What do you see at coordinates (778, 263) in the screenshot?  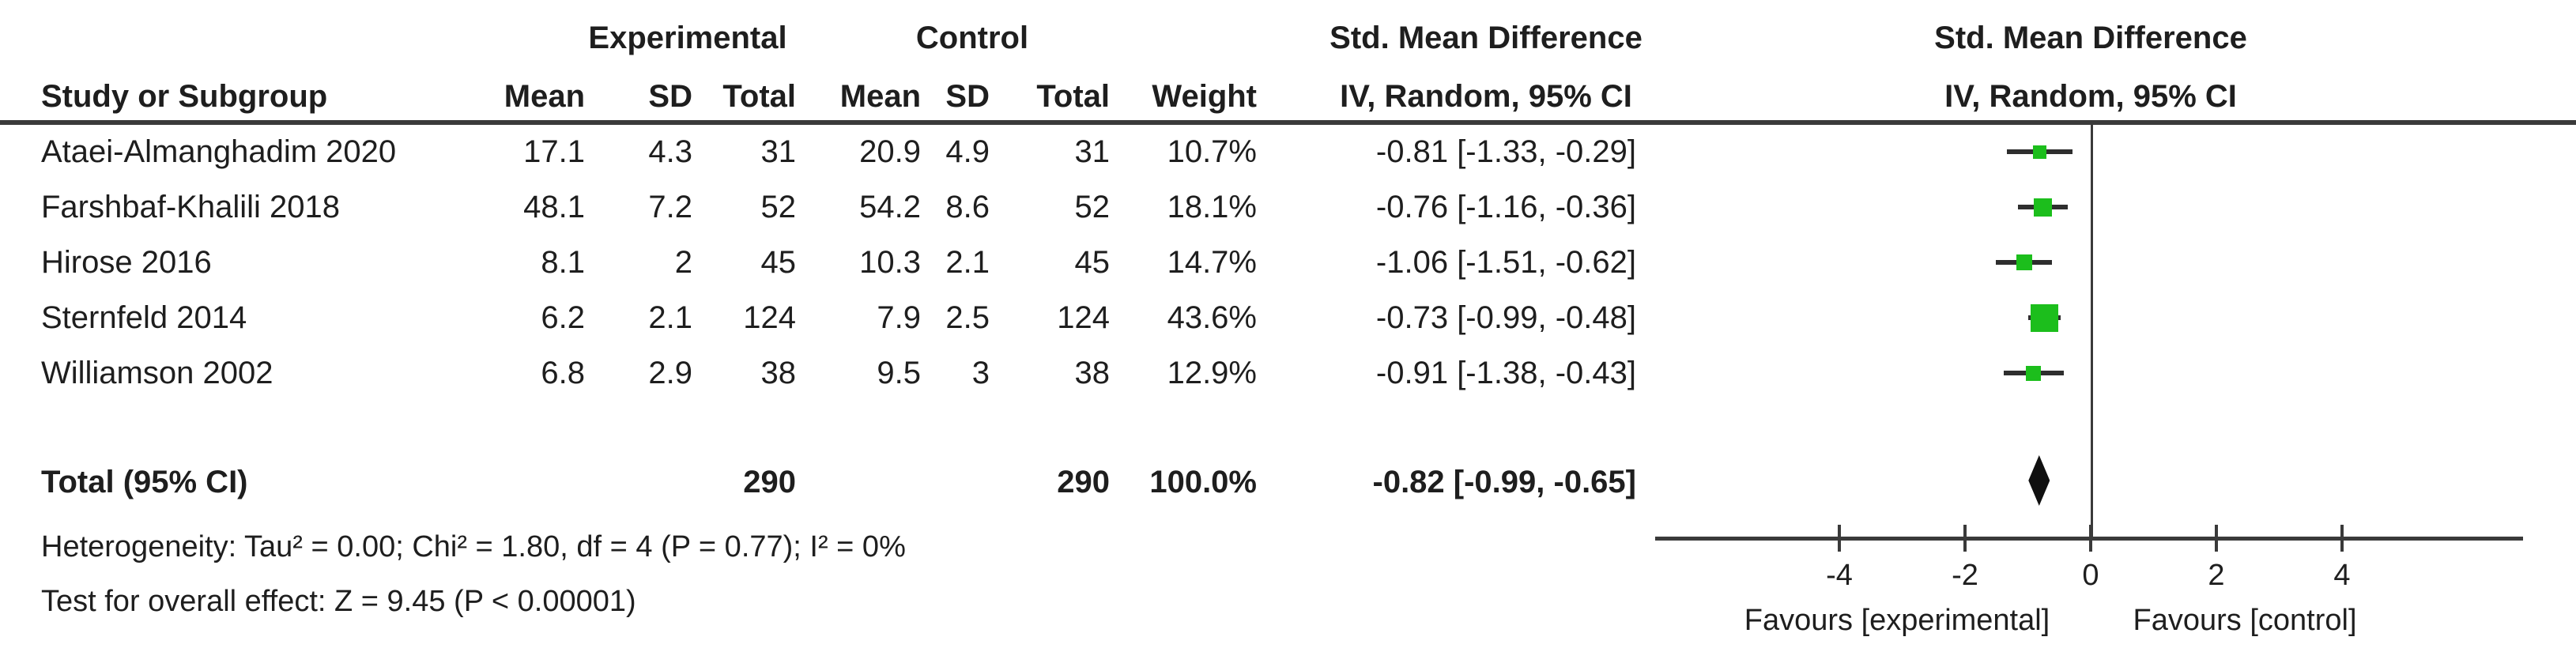 I see `exp-total-value: 45` at bounding box center [778, 263].